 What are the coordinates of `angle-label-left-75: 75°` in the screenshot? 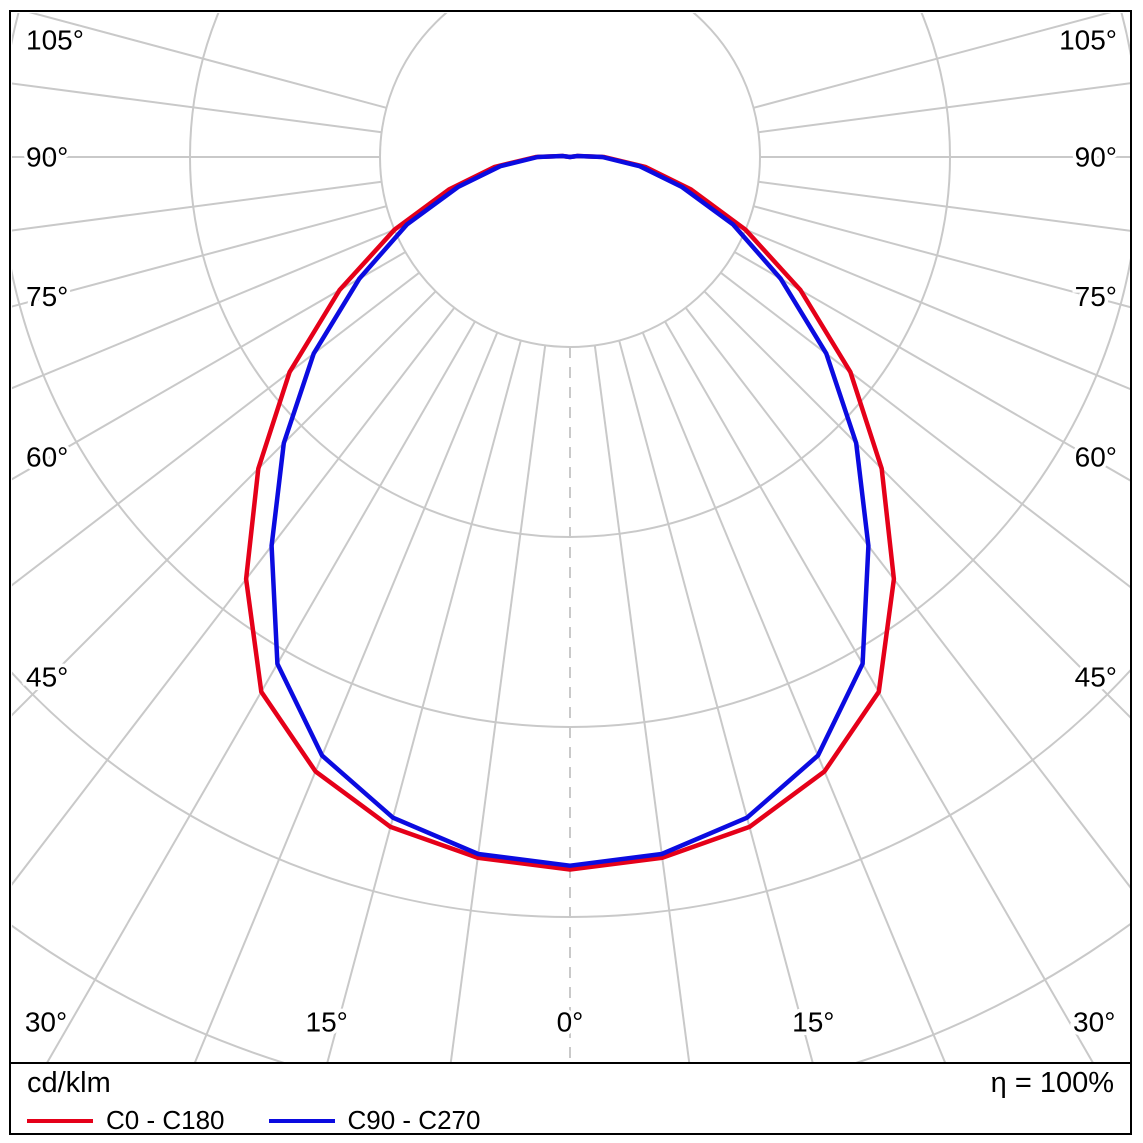 It's located at (47, 296).